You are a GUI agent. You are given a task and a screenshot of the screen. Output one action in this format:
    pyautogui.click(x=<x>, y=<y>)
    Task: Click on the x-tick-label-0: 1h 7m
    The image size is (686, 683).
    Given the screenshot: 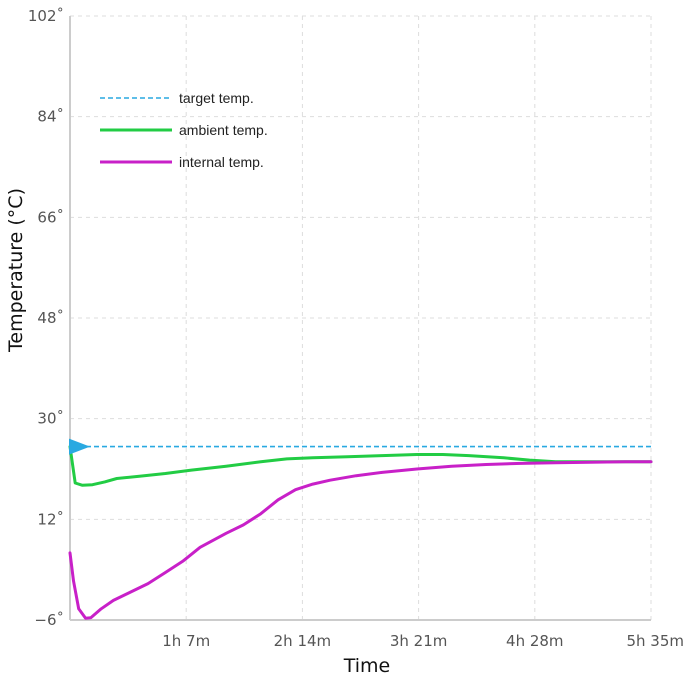 What is the action you would take?
    pyautogui.click(x=186, y=641)
    